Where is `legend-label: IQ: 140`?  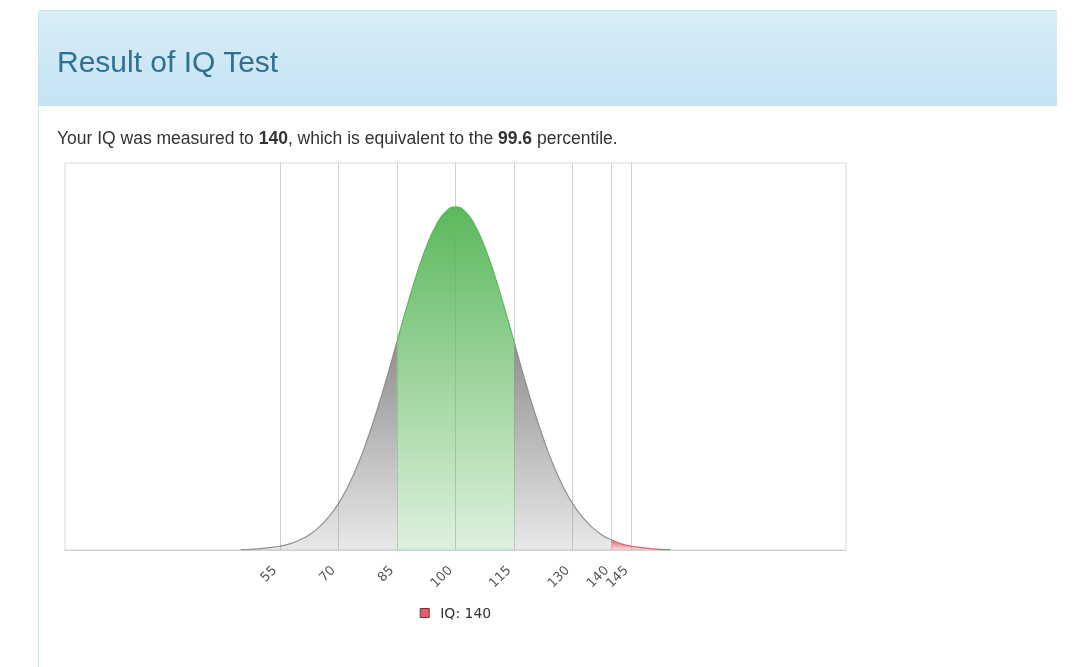 legend-label: IQ: 140 is located at coordinates (466, 613).